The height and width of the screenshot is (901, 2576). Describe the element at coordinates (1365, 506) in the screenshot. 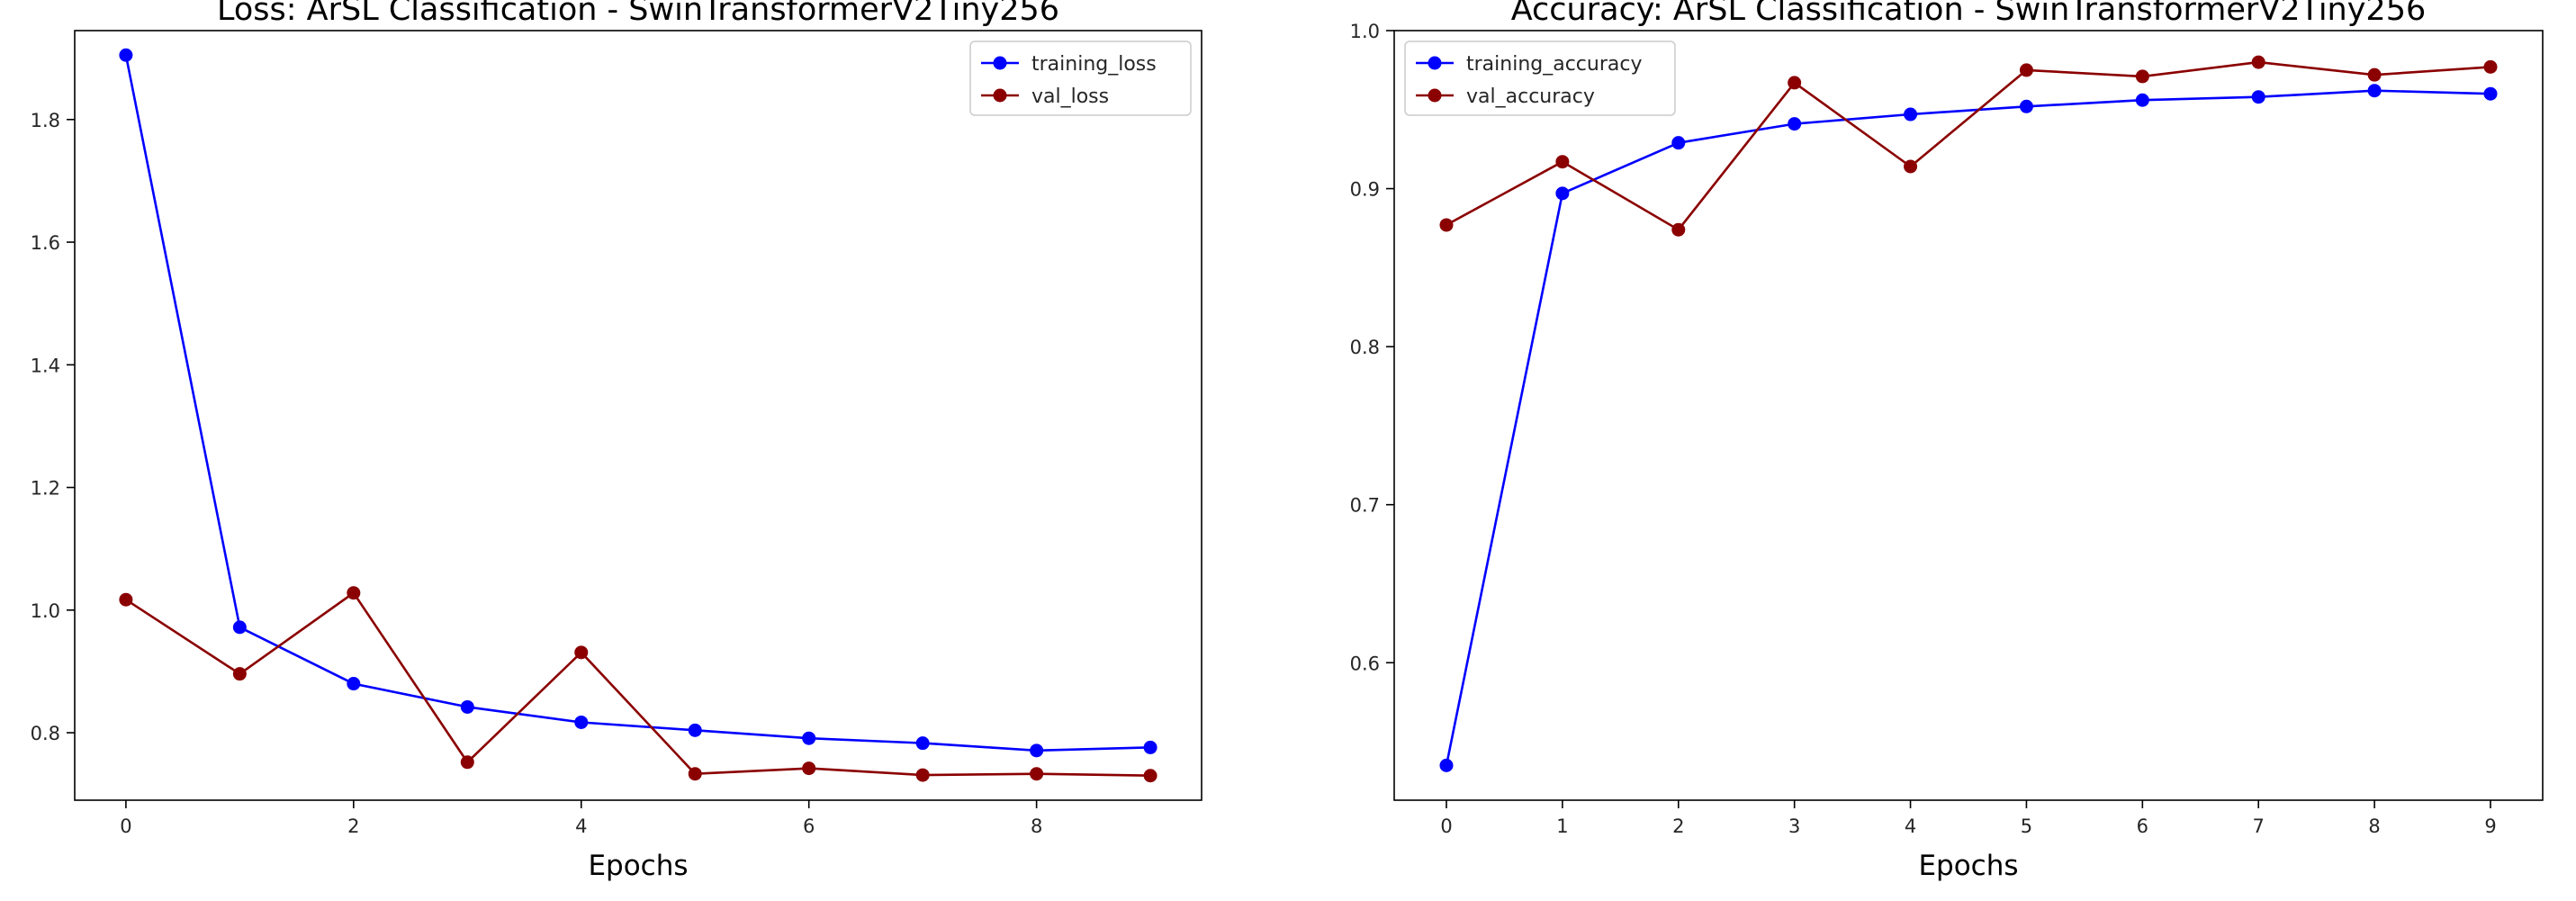

I see `y-tick-label: 0.7` at that location.